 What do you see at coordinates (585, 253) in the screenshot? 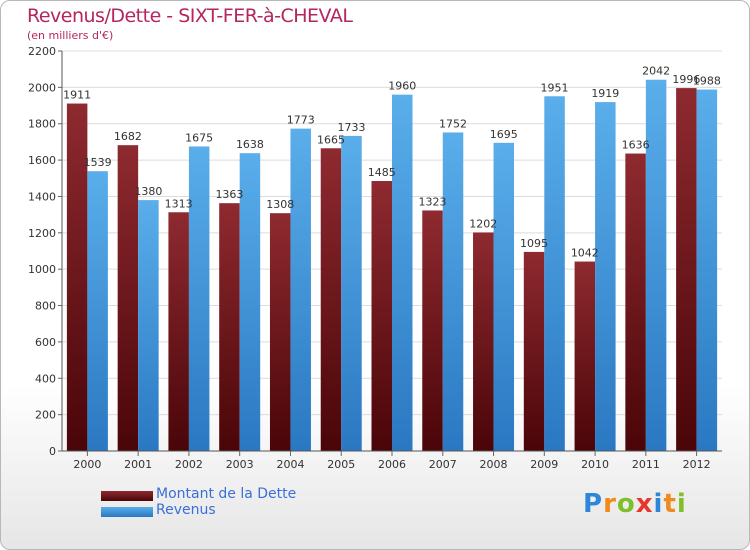
I see `value-label-dette: 1042` at bounding box center [585, 253].